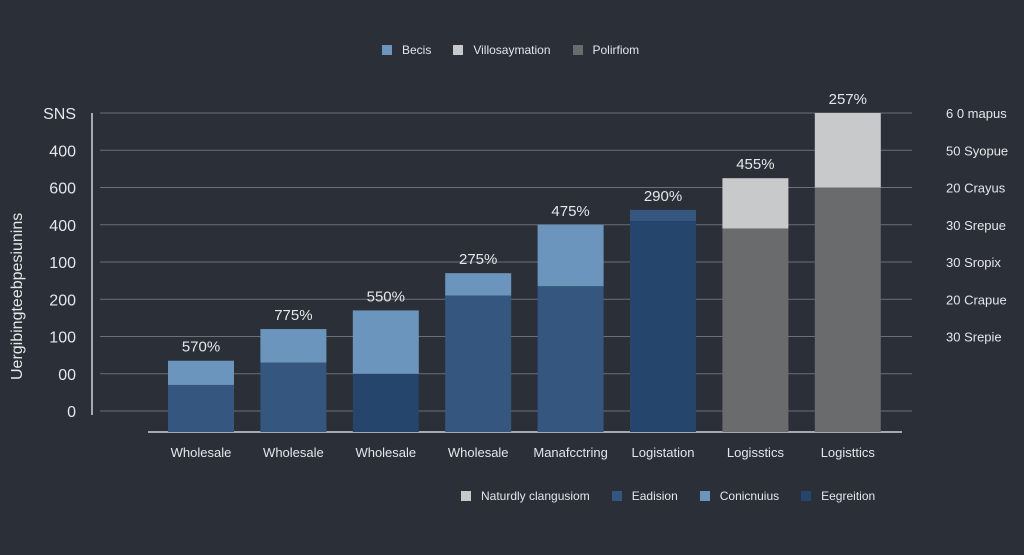 The height and width of the screenshot is (555, 1024). I want to click on legend-item: Becis, so click(406, 50).